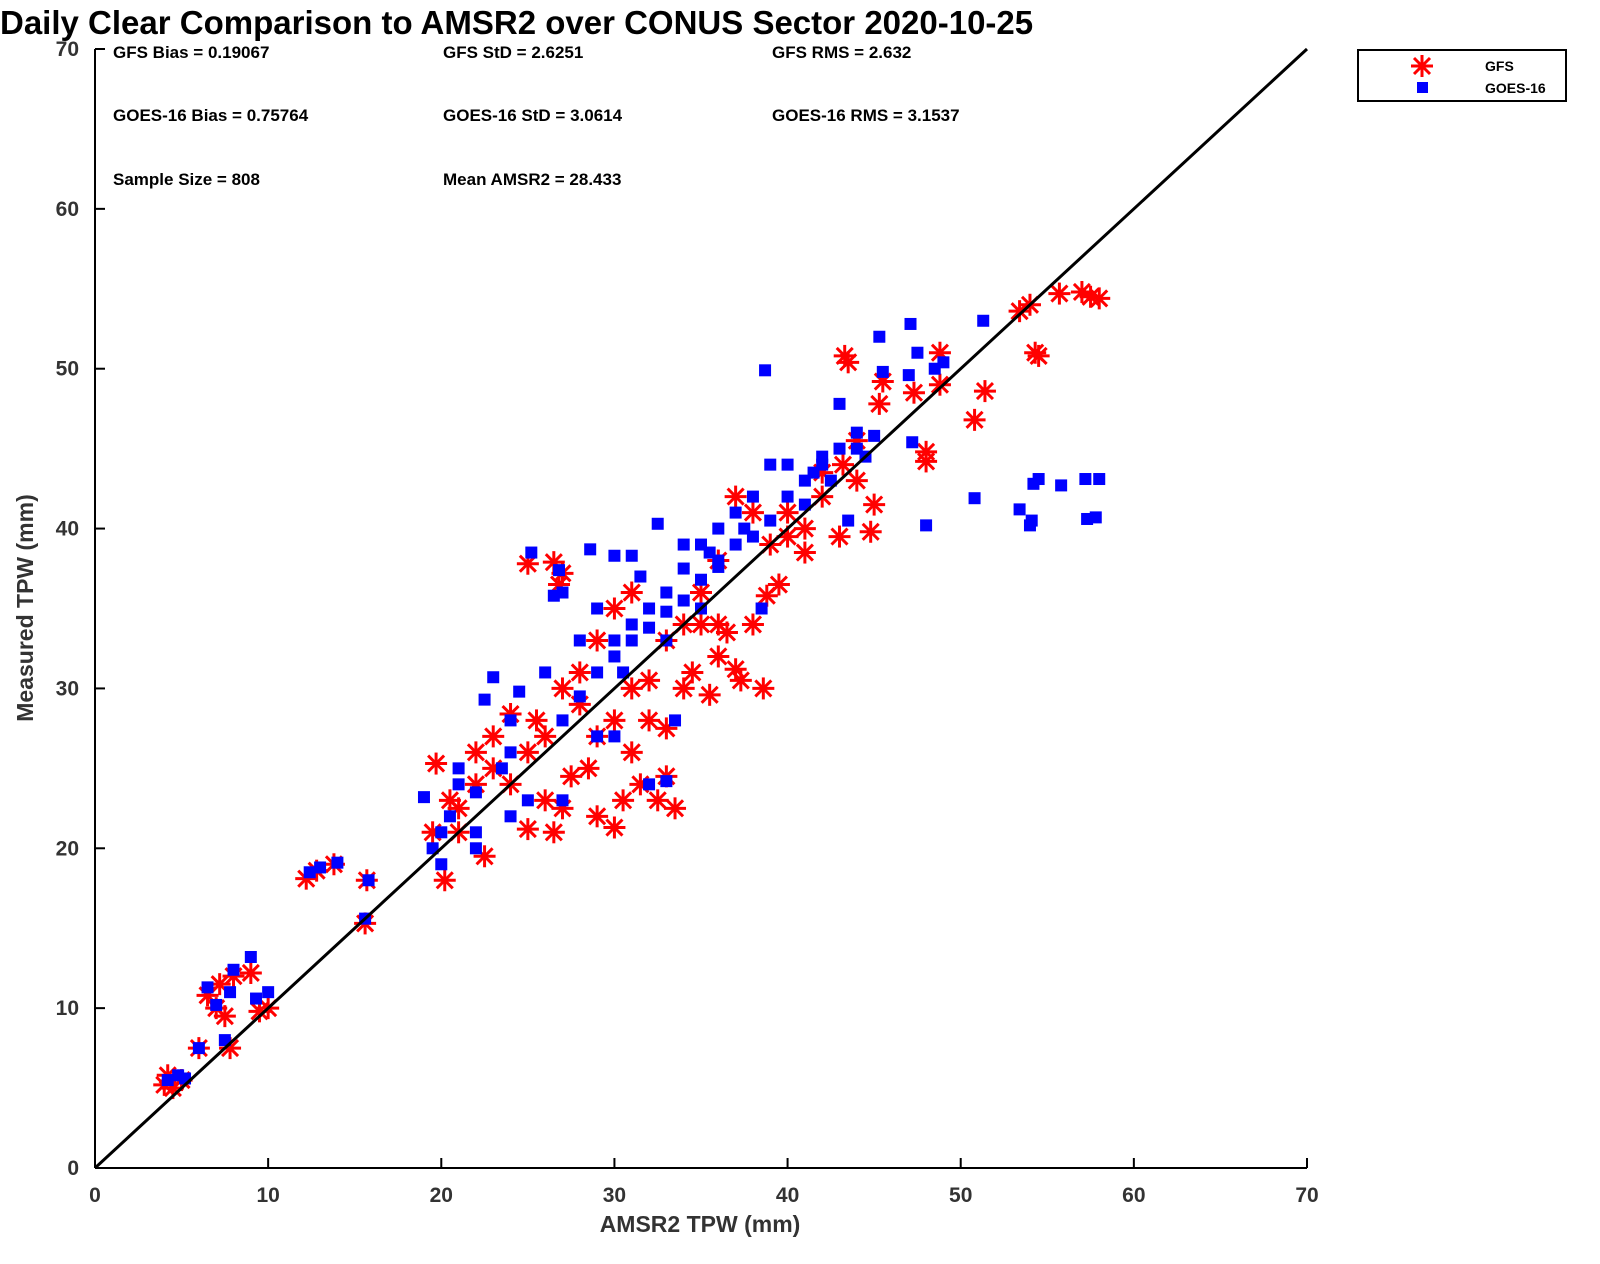 The height and width of the screenshot is (1264, 1600). I want to click on x-tick-label: 10, so click(267, 1195).